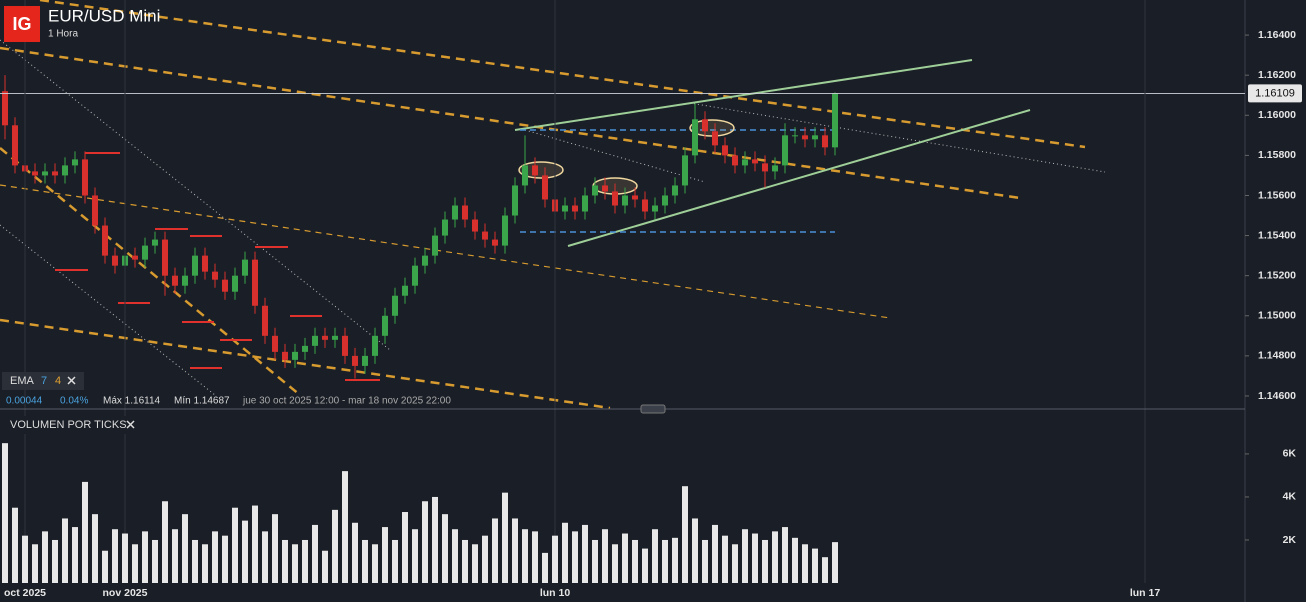 This screenshot has height=602, width=1306. I want to click on y-tick-label: 1.16000, so click(1277, 115).